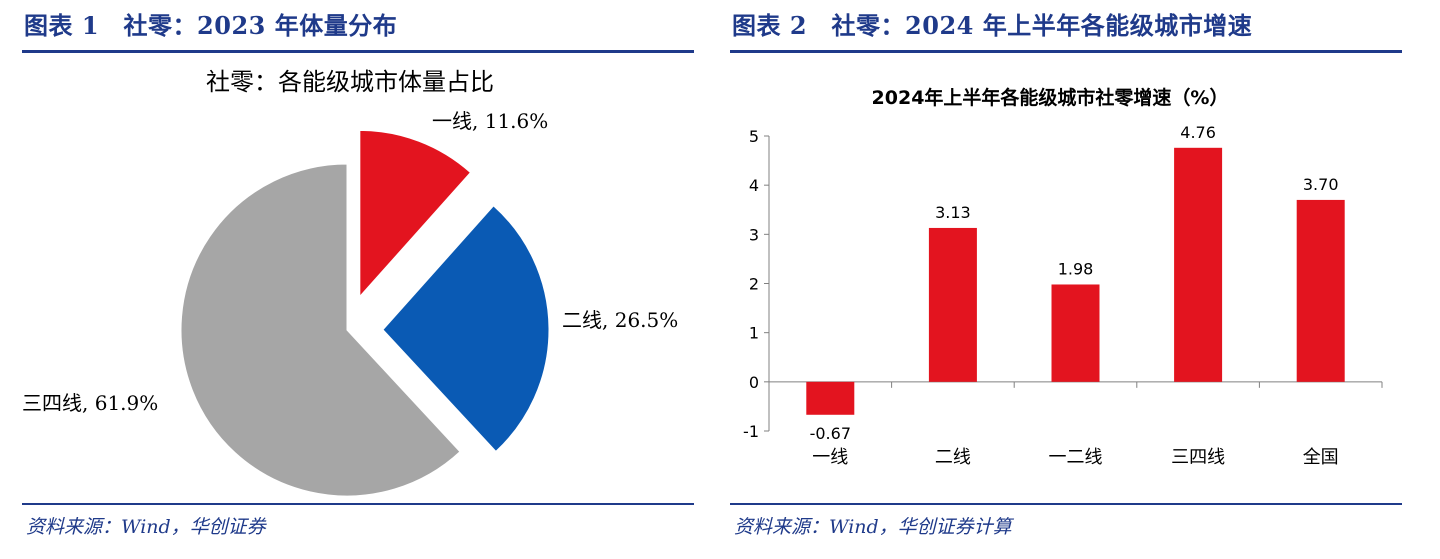 This screenshot has height=559, width=1440. Describe the element at coordinates (358, 51) in the screenshot. I see `figure-1-top-rule` at that location.